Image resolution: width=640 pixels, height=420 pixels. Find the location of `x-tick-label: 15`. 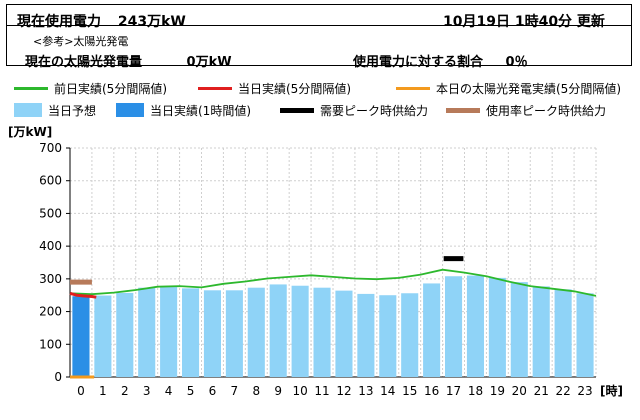

x-tick-label: 15 is located at coordinates (409, 391).